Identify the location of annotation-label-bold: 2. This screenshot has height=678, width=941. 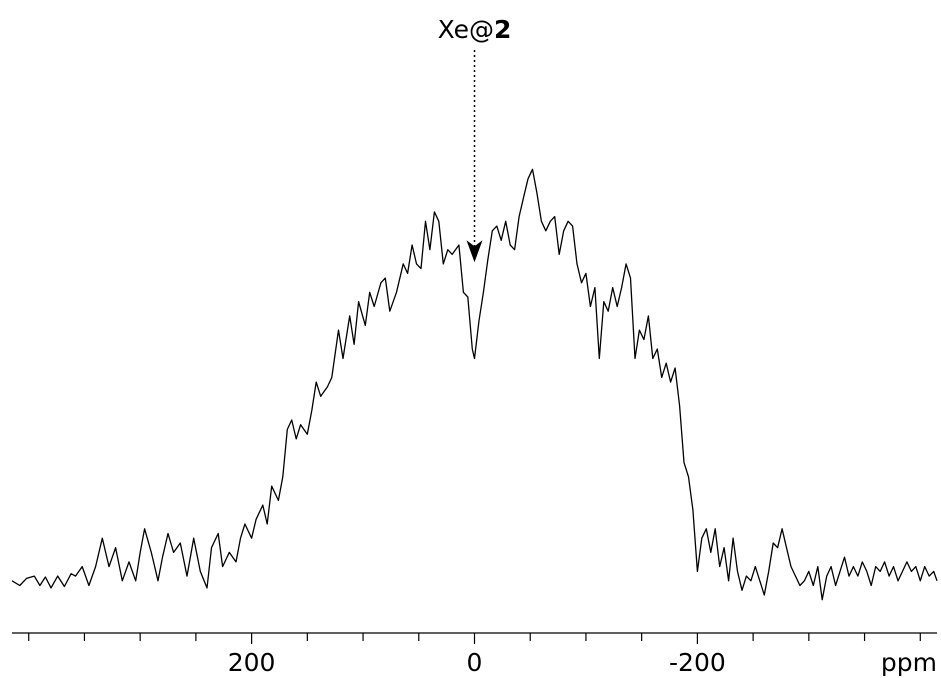
(502, 29).